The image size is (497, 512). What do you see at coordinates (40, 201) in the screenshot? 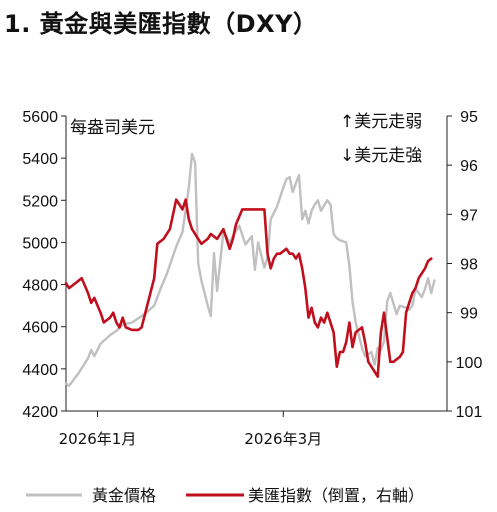
I see `left-tick-label: 5200` at bounding box center [40, 201].